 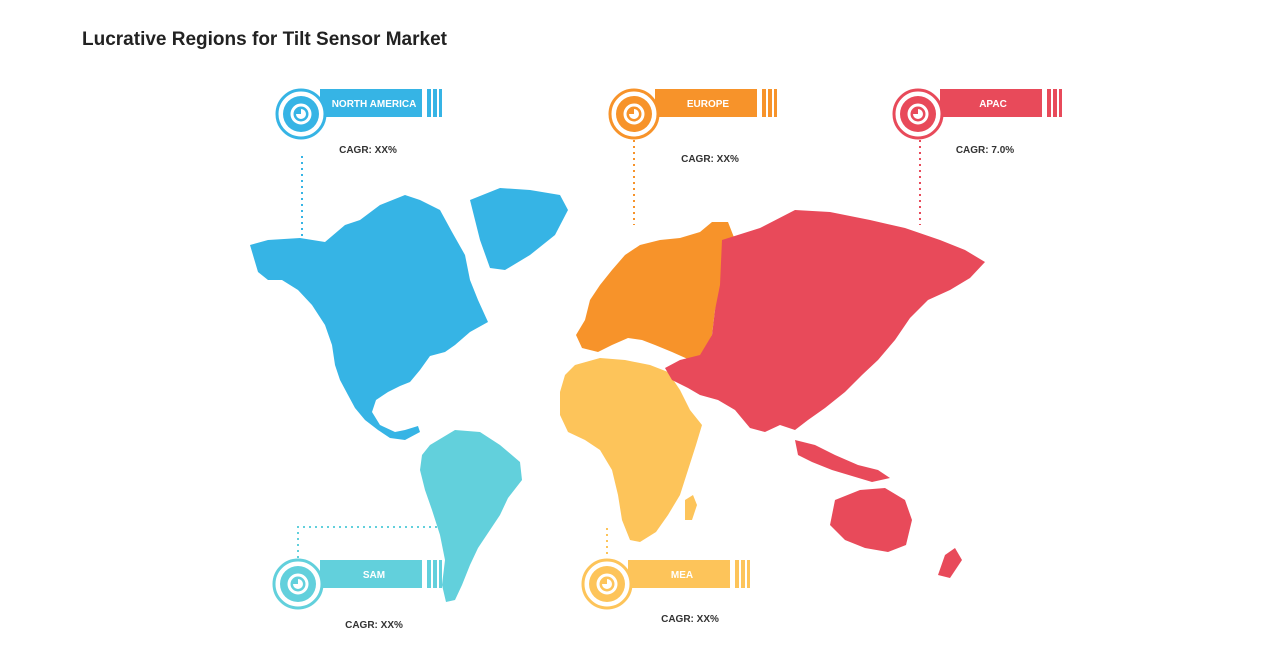 I want to click on north-america-landmass, so click(x=409, y=314).